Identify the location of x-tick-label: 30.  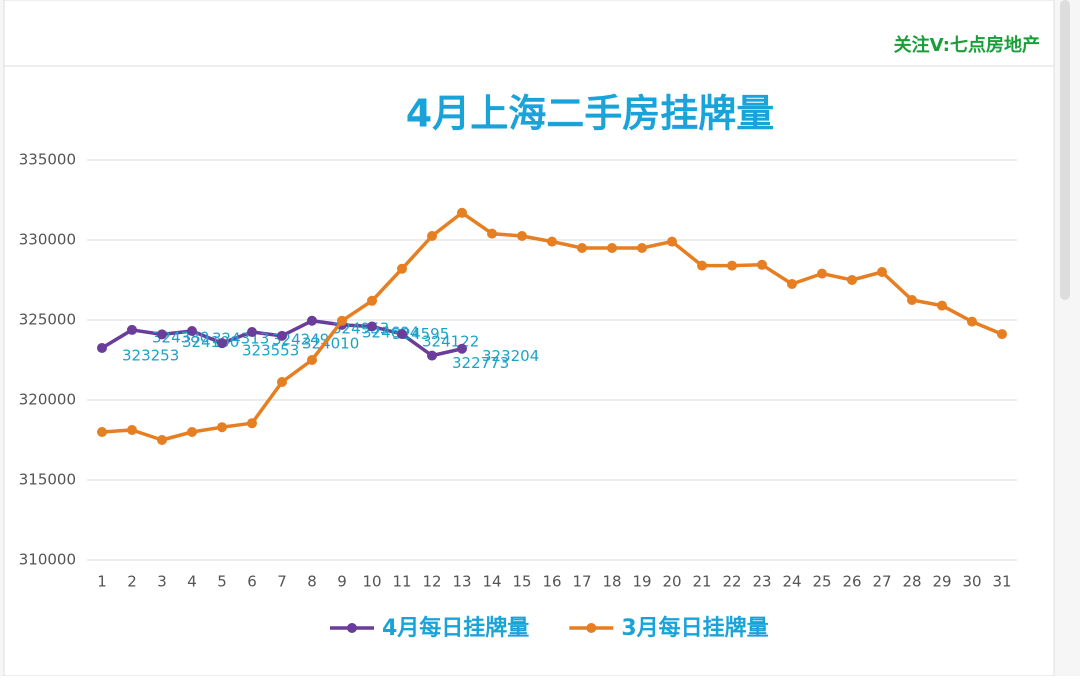
(971, 582).